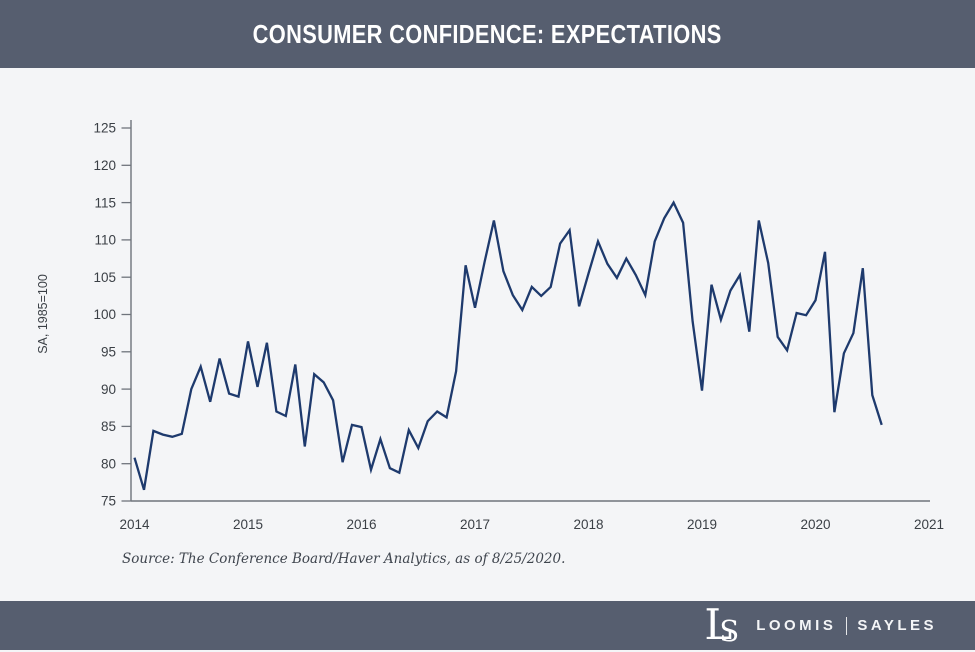 The width and height of the screenshot is (975, 652). Describe the element at coordinates (897, 625) in the screenshot. I see `wordmark-sayles: SAYLES` at that location.